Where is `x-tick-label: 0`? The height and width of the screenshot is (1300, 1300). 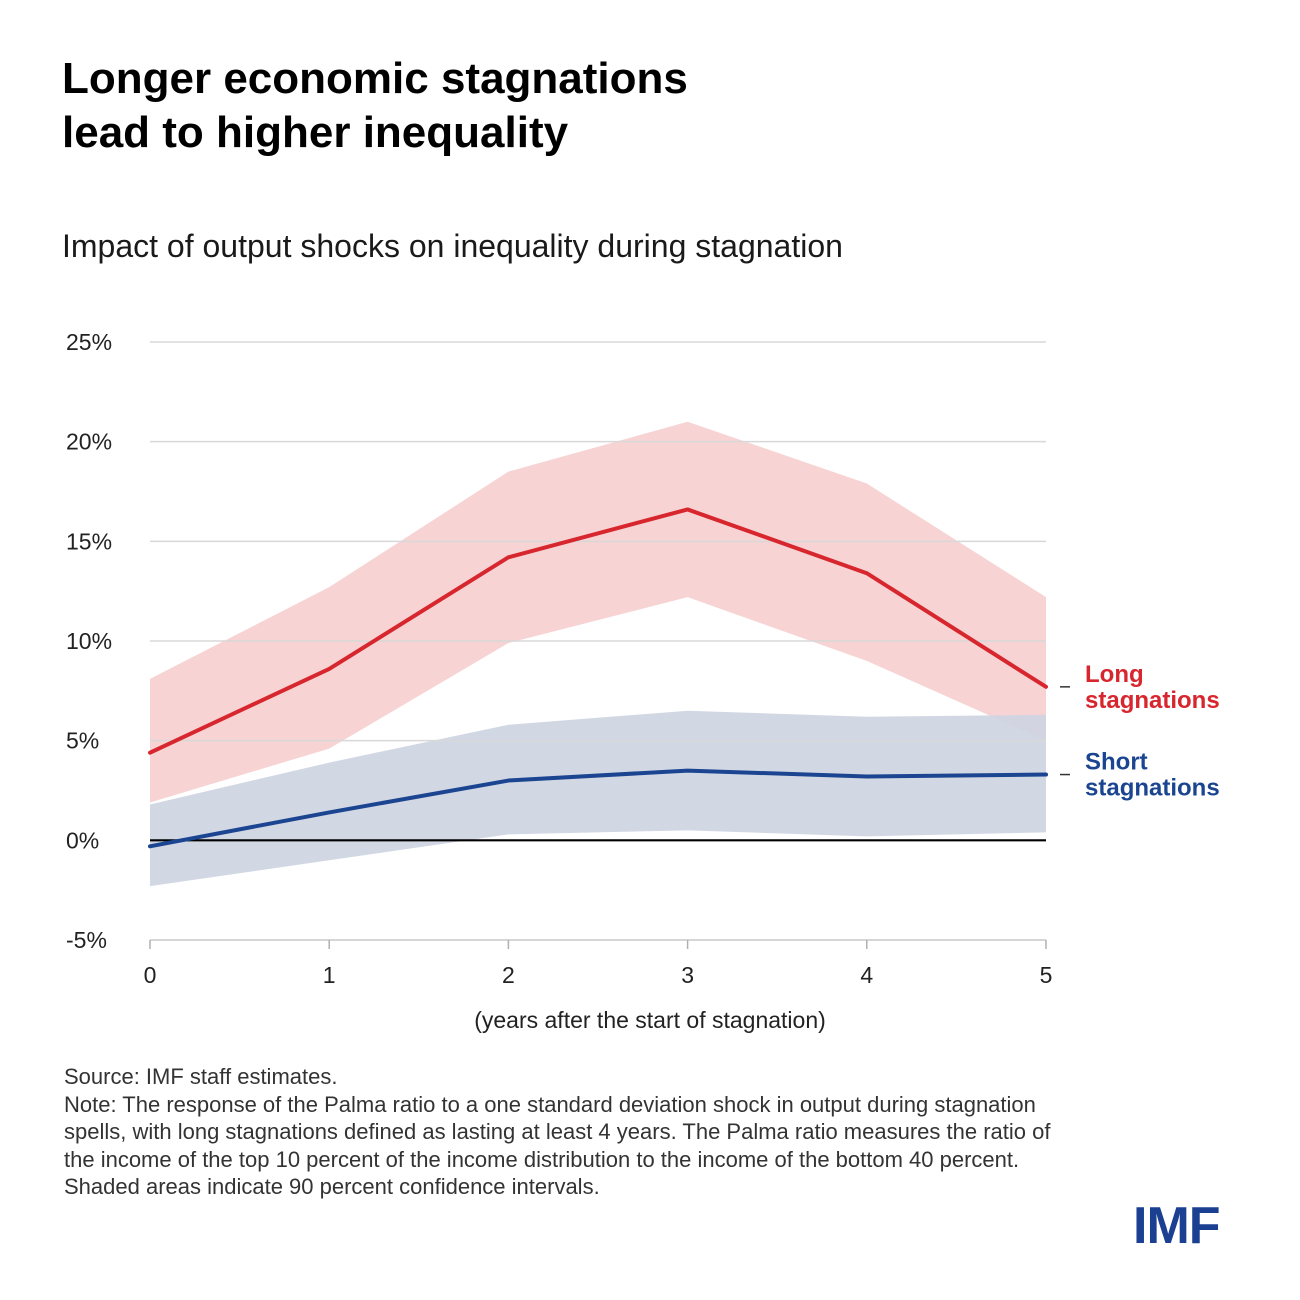 x-tick-label: 0 is located at coordinates (150, 975).